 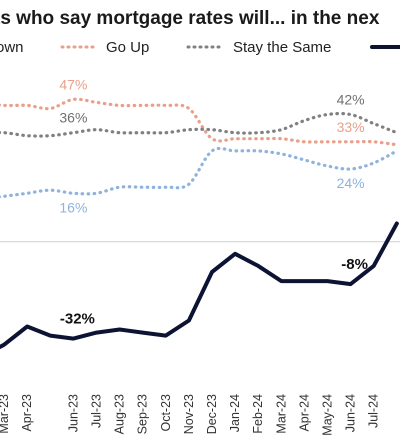 I want to click on legend-label-down: own, so click(x=12, y=47).